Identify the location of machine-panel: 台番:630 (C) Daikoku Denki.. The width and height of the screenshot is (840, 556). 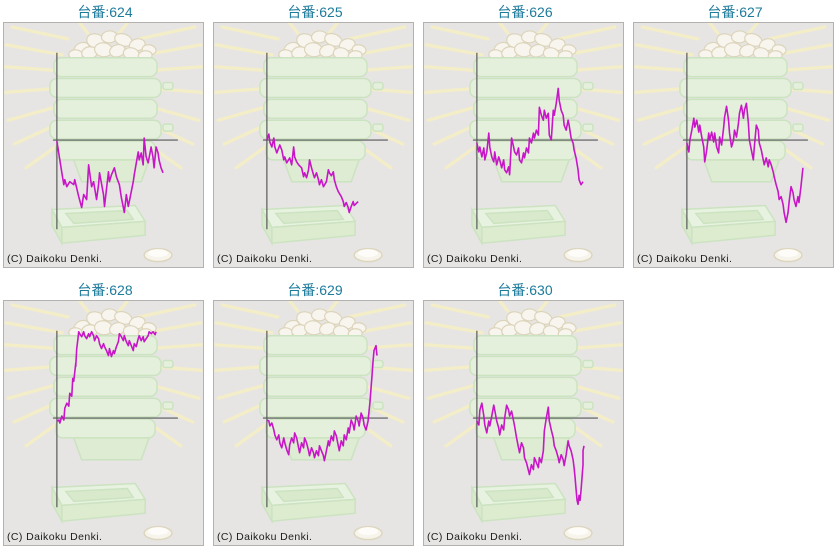
(525, 417).